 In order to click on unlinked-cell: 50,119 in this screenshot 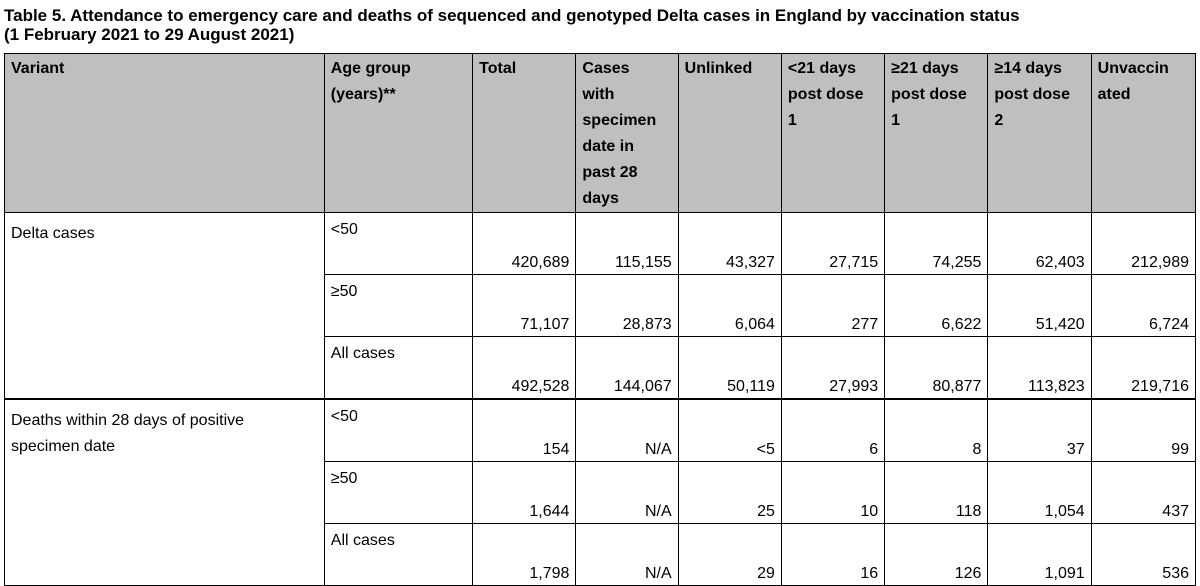, I will do `click(729, 368)`.